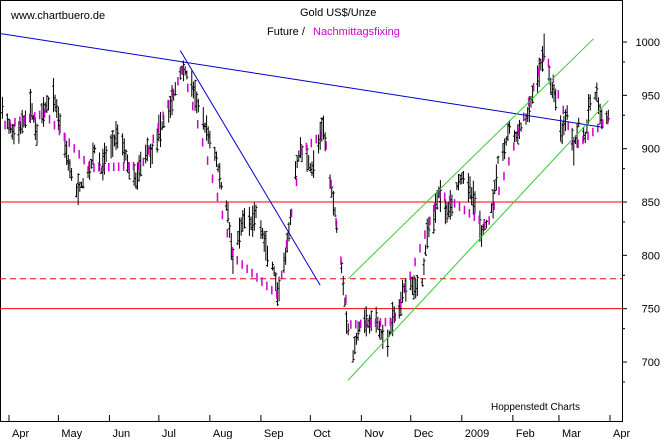 The image size is (669, 444). Describe the element at coordinates (621, 433) in the screenshot. I see `x-tick-label: Apr` at that location.